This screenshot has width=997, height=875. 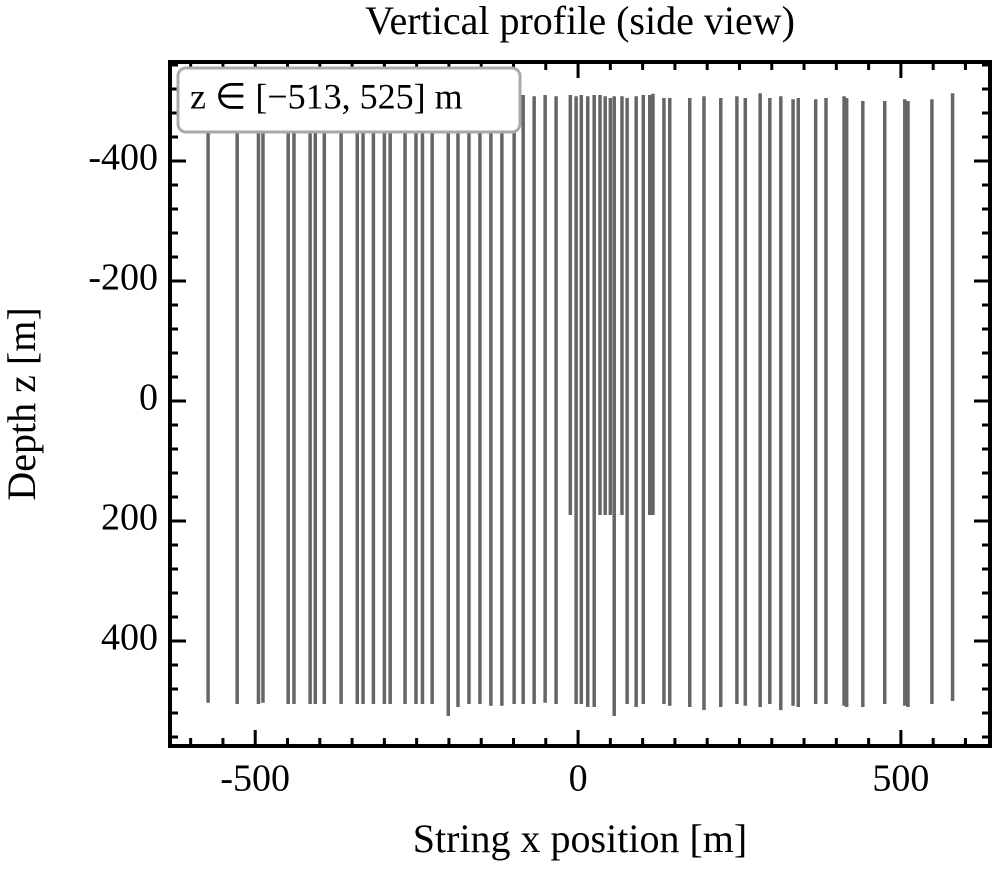 I want to click on x-tick-label: 500, so click(x=900, y=779).